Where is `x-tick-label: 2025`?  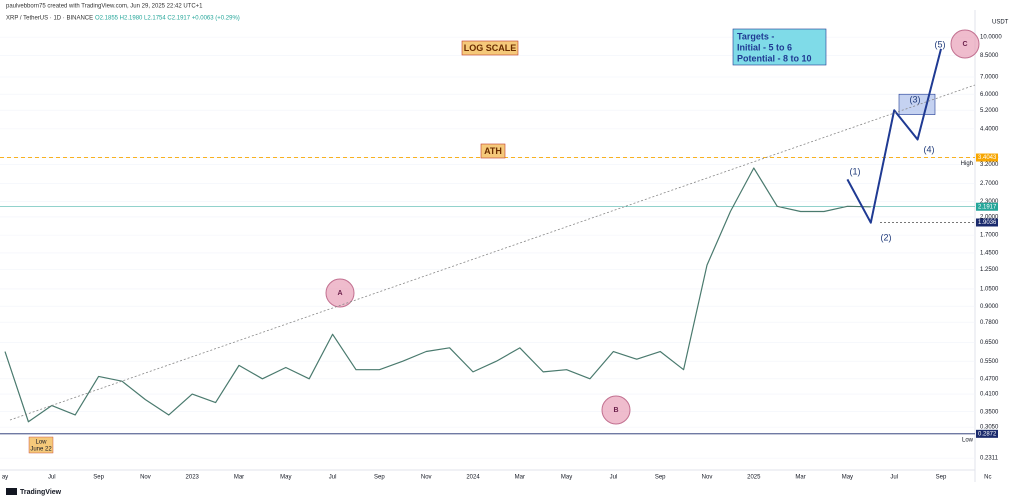 x-tick-label: 2025 is located at coordinates (754, 478).